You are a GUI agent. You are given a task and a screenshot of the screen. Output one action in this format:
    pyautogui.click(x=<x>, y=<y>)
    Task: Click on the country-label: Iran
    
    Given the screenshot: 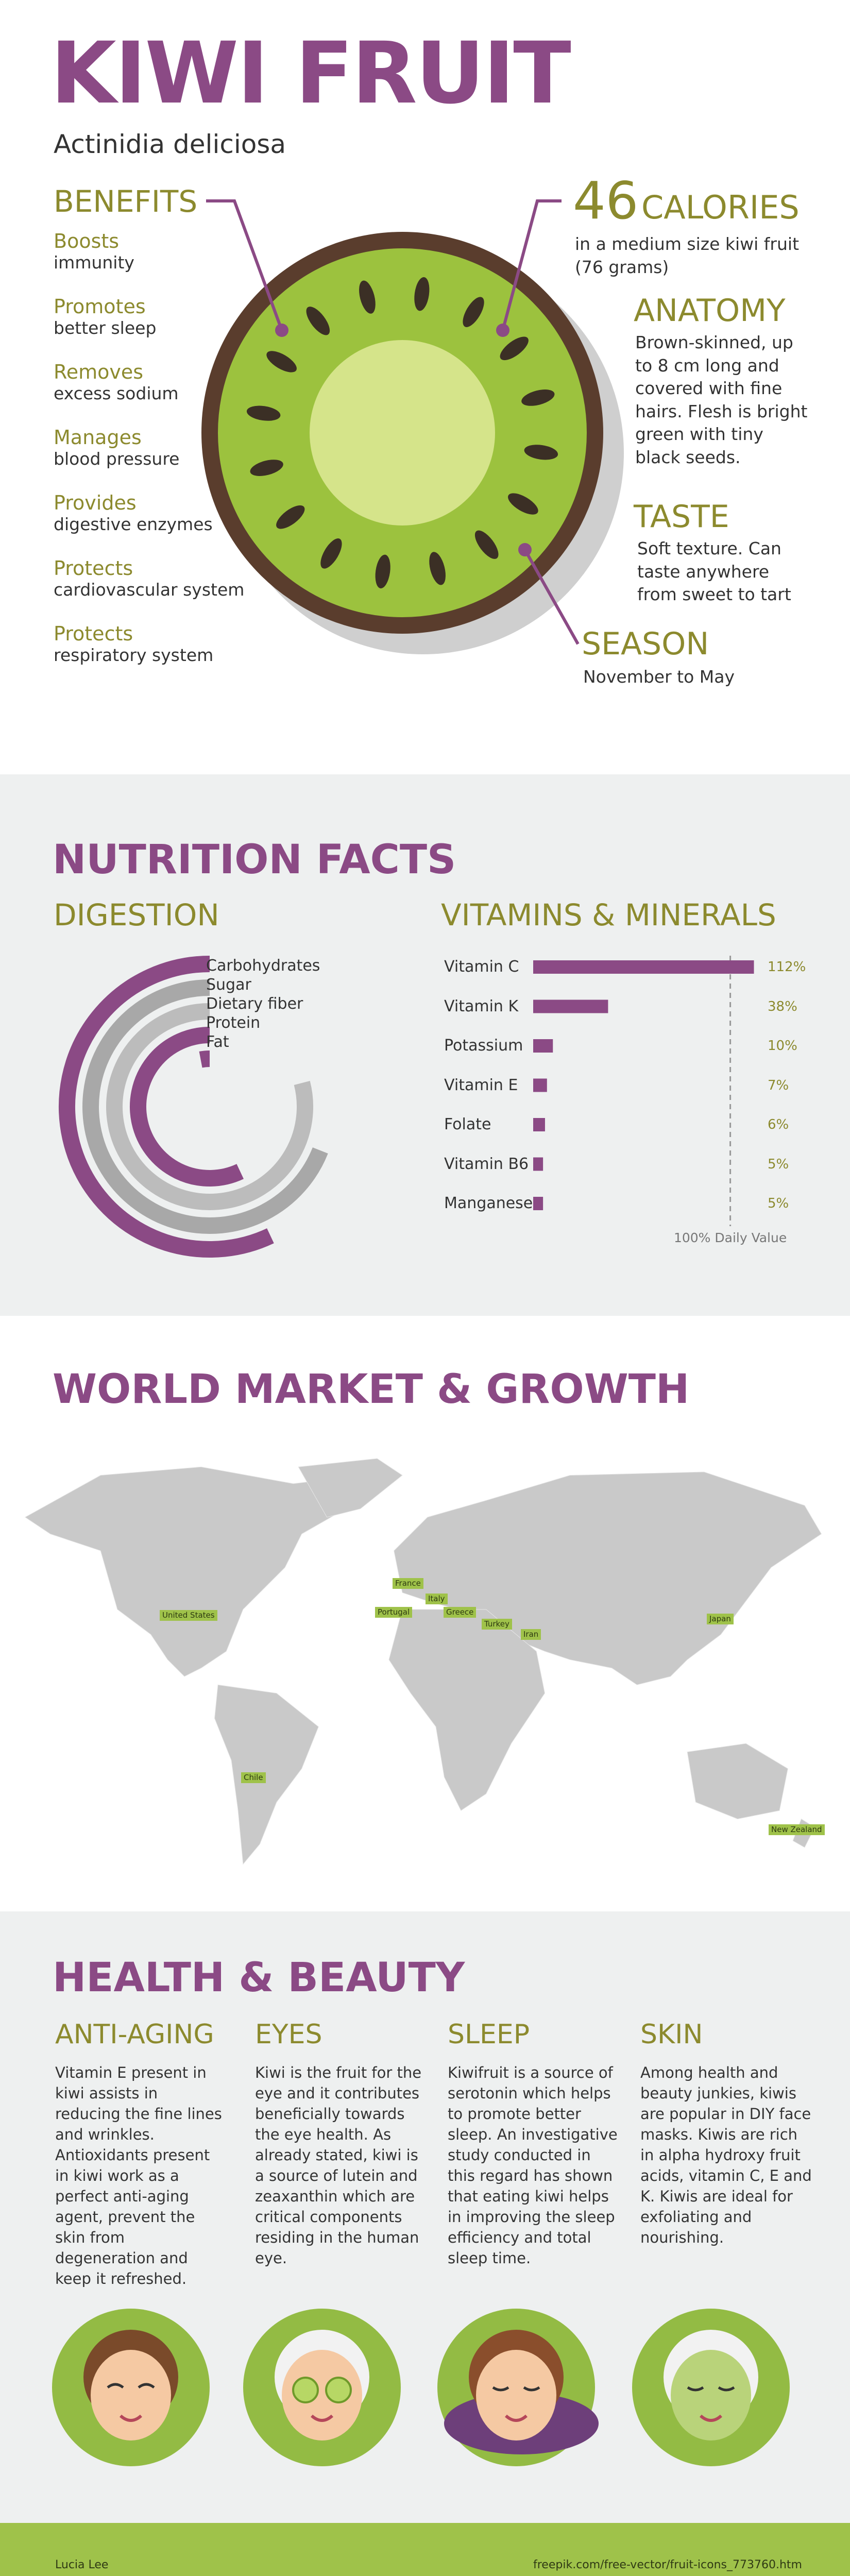 What is the action you would take?
    pyautogui.click(x=531, y=1634)
    